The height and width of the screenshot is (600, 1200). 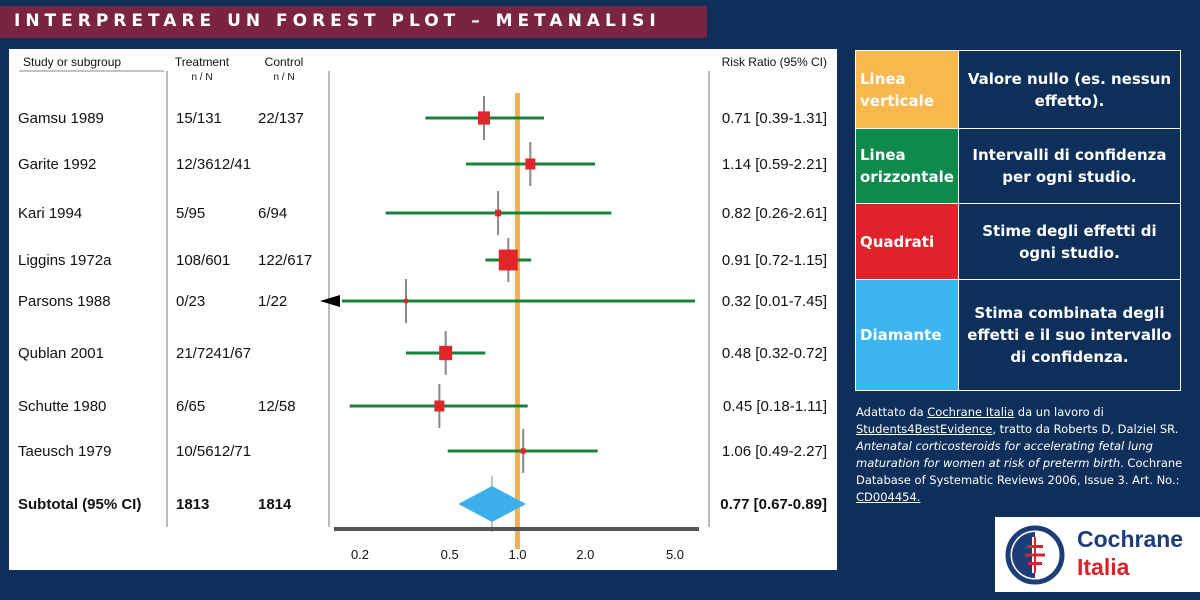 I want to click on risk-ratio-value: 1.14 [0.59-2.21], so click(x=774, y=164).